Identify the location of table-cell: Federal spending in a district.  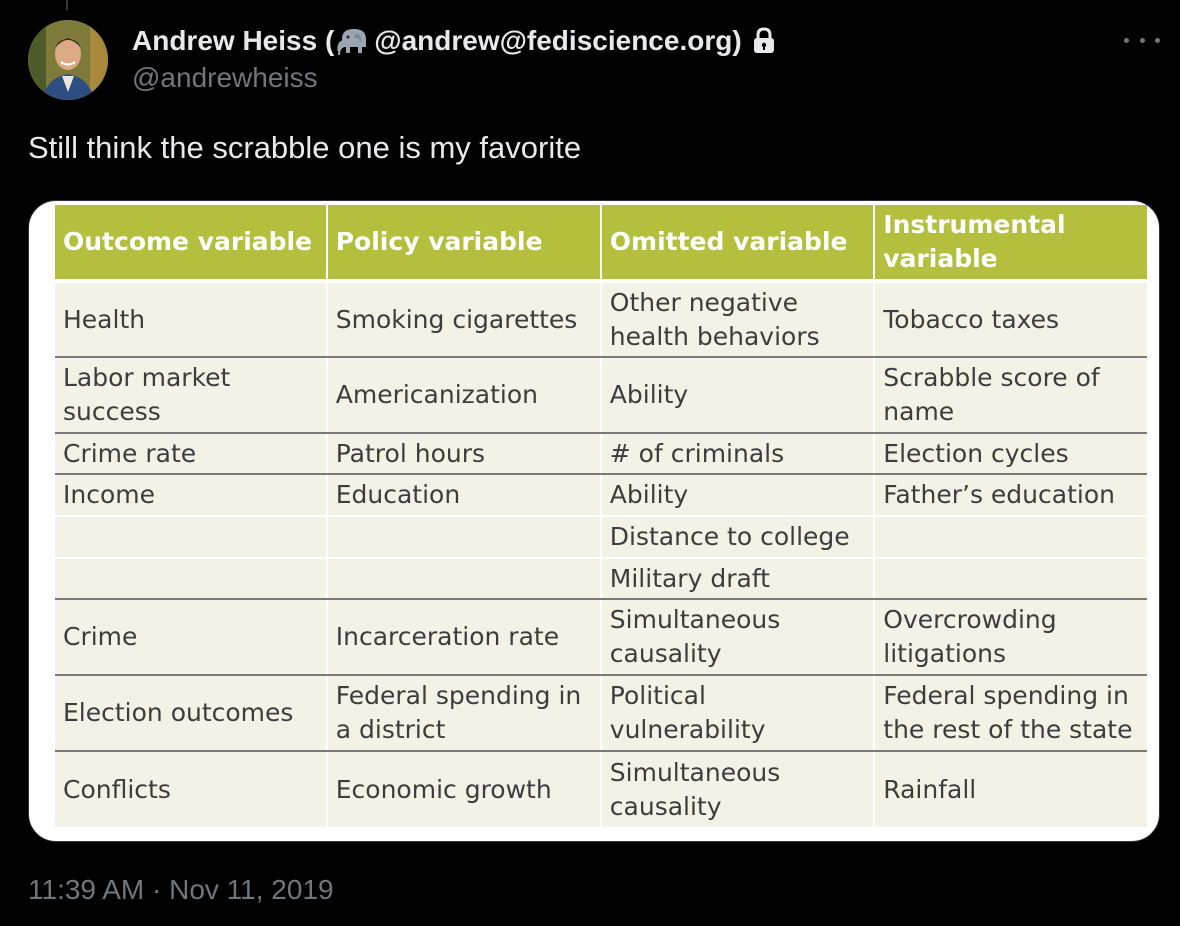
(464, 713).